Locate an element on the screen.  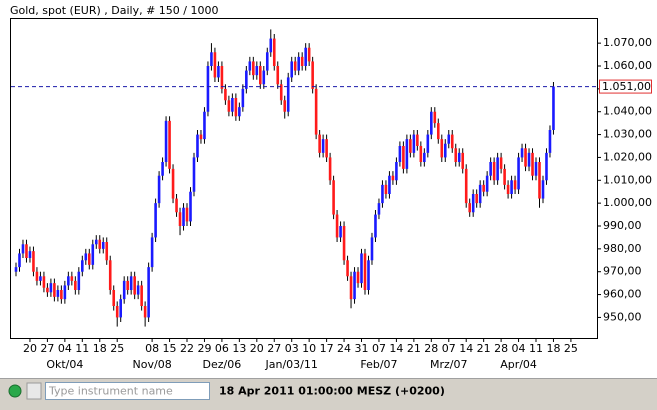
x-tick-label: 14 is located at coordinates (396, 348).